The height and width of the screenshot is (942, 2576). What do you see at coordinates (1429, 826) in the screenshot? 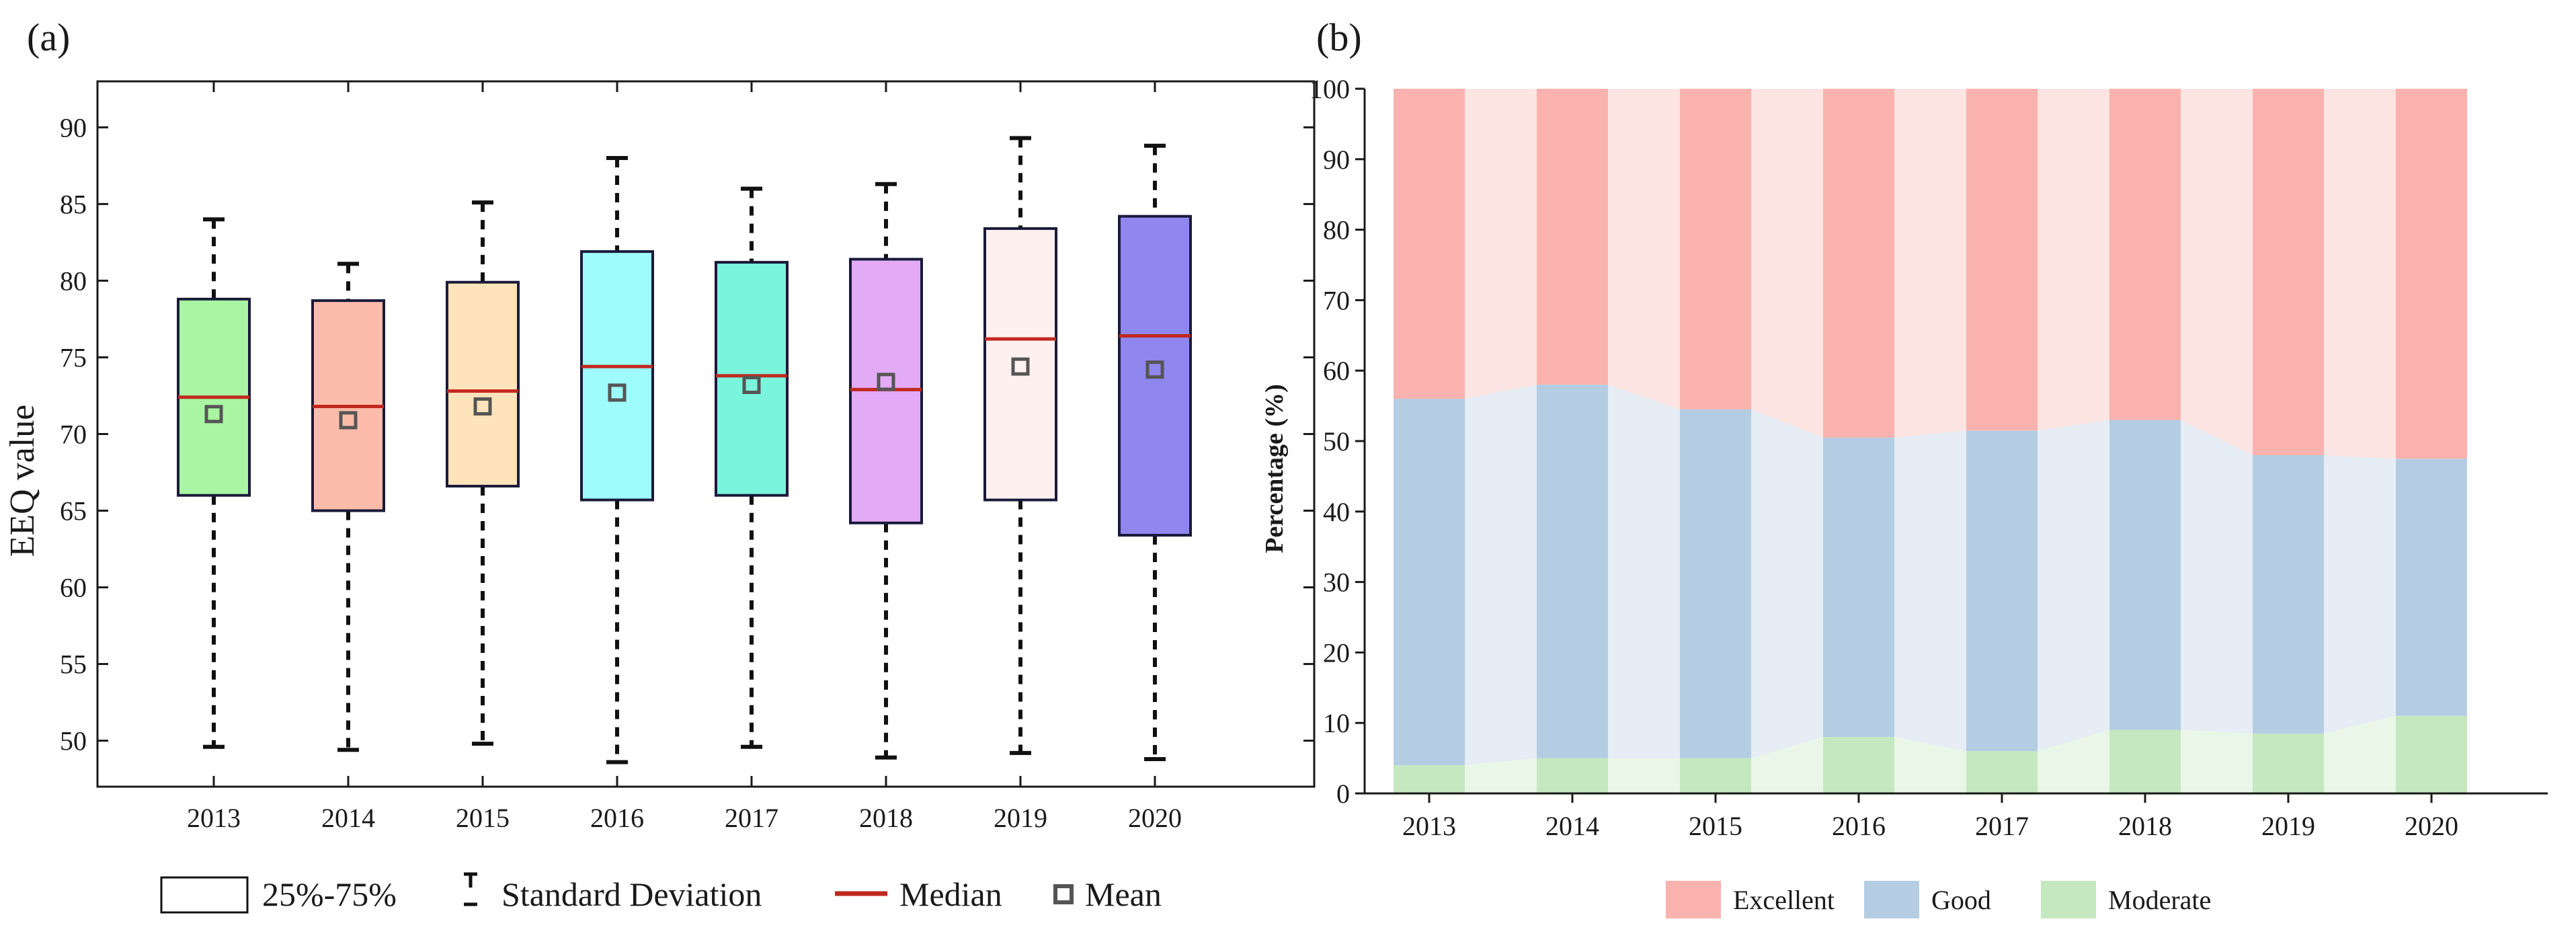
I see `panel-b-x-tick-label: 2013` at bounding box center [1429, 826].